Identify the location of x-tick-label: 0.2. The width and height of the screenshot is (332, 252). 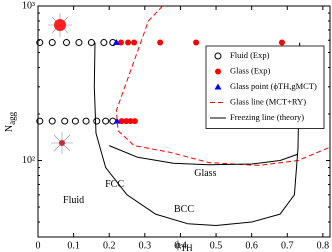
(109, 245).